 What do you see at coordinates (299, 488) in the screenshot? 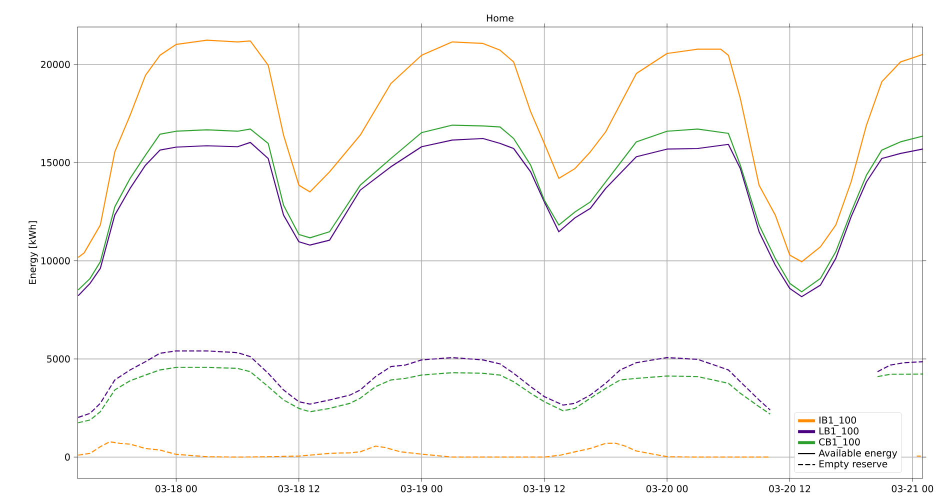
I see `x-tick-label: 03-18 12` at bounding box center [299, 488].